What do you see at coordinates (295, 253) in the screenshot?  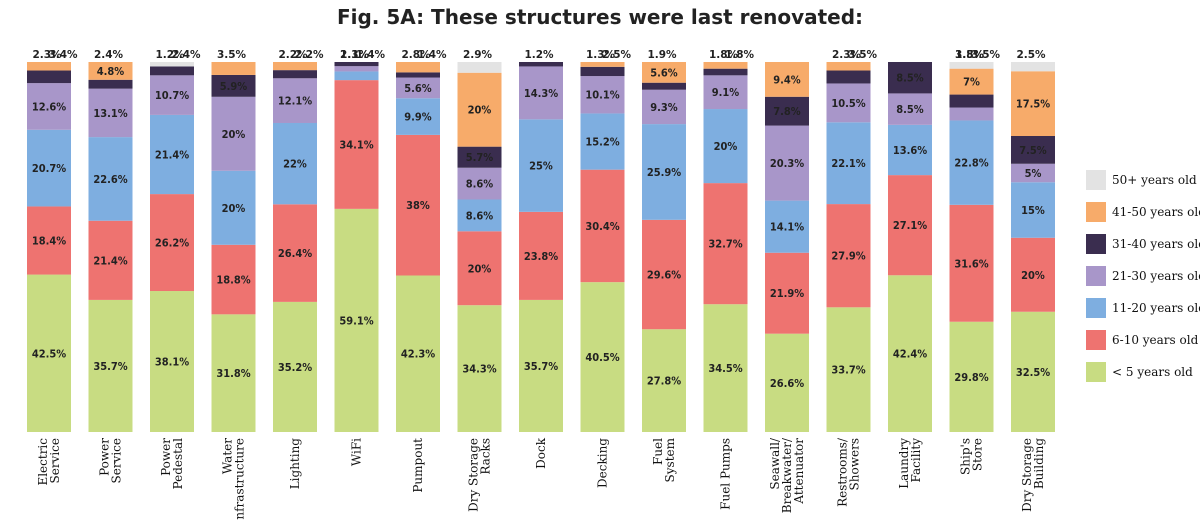 I see `data-label: 26.4%` at bounding box center [295, 253].